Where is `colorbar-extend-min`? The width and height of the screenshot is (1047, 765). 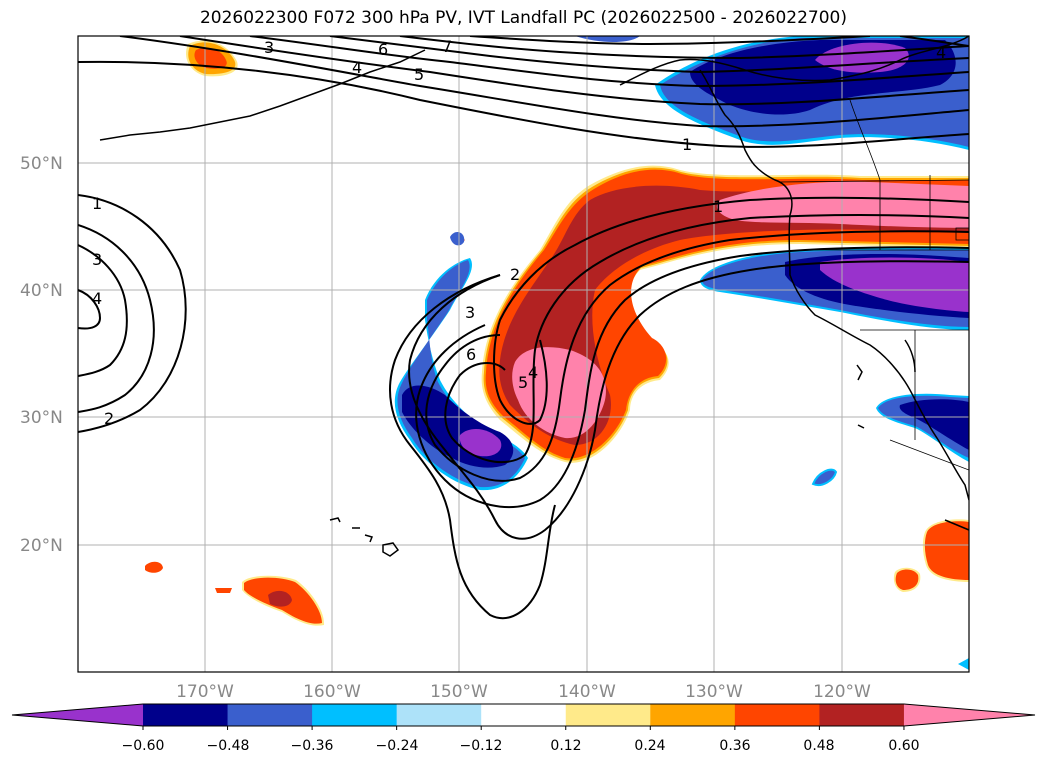
colorbar-extend-min is located at coordinates (77, 715).